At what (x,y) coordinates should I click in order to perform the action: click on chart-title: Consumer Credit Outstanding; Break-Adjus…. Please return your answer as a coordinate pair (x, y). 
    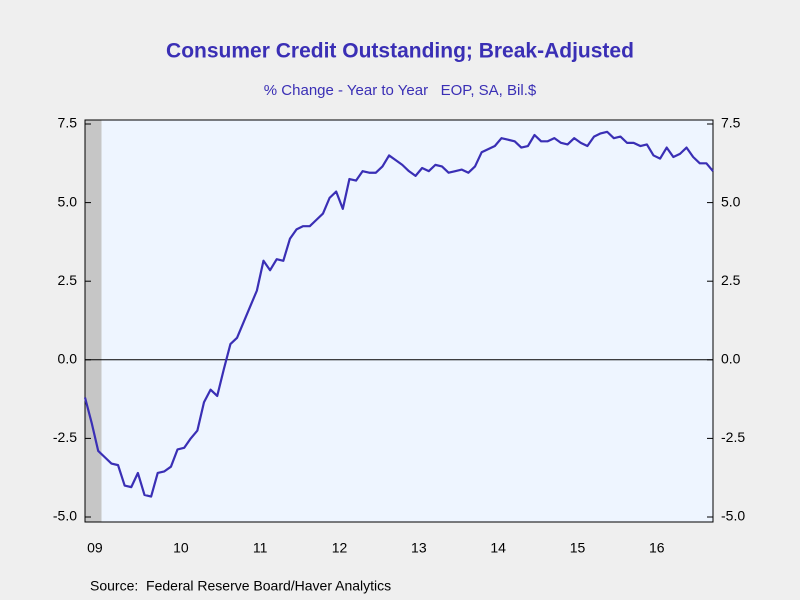
    Looking at the image, I should click on (400, 51).